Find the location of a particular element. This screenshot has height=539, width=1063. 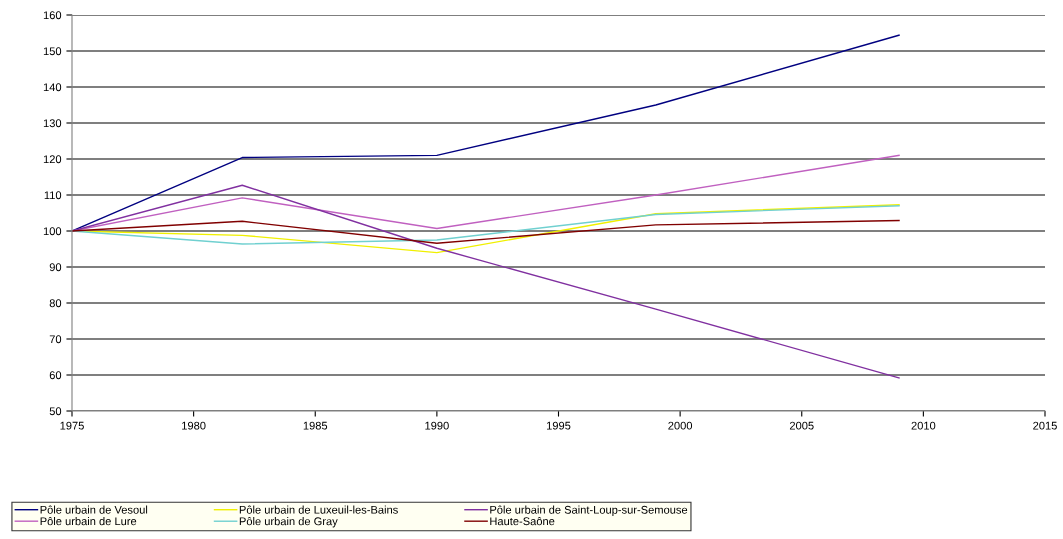

legend-label: Pôle urbain de Saint-Loup-sur-Semouse is located at coordinates (589, 510).